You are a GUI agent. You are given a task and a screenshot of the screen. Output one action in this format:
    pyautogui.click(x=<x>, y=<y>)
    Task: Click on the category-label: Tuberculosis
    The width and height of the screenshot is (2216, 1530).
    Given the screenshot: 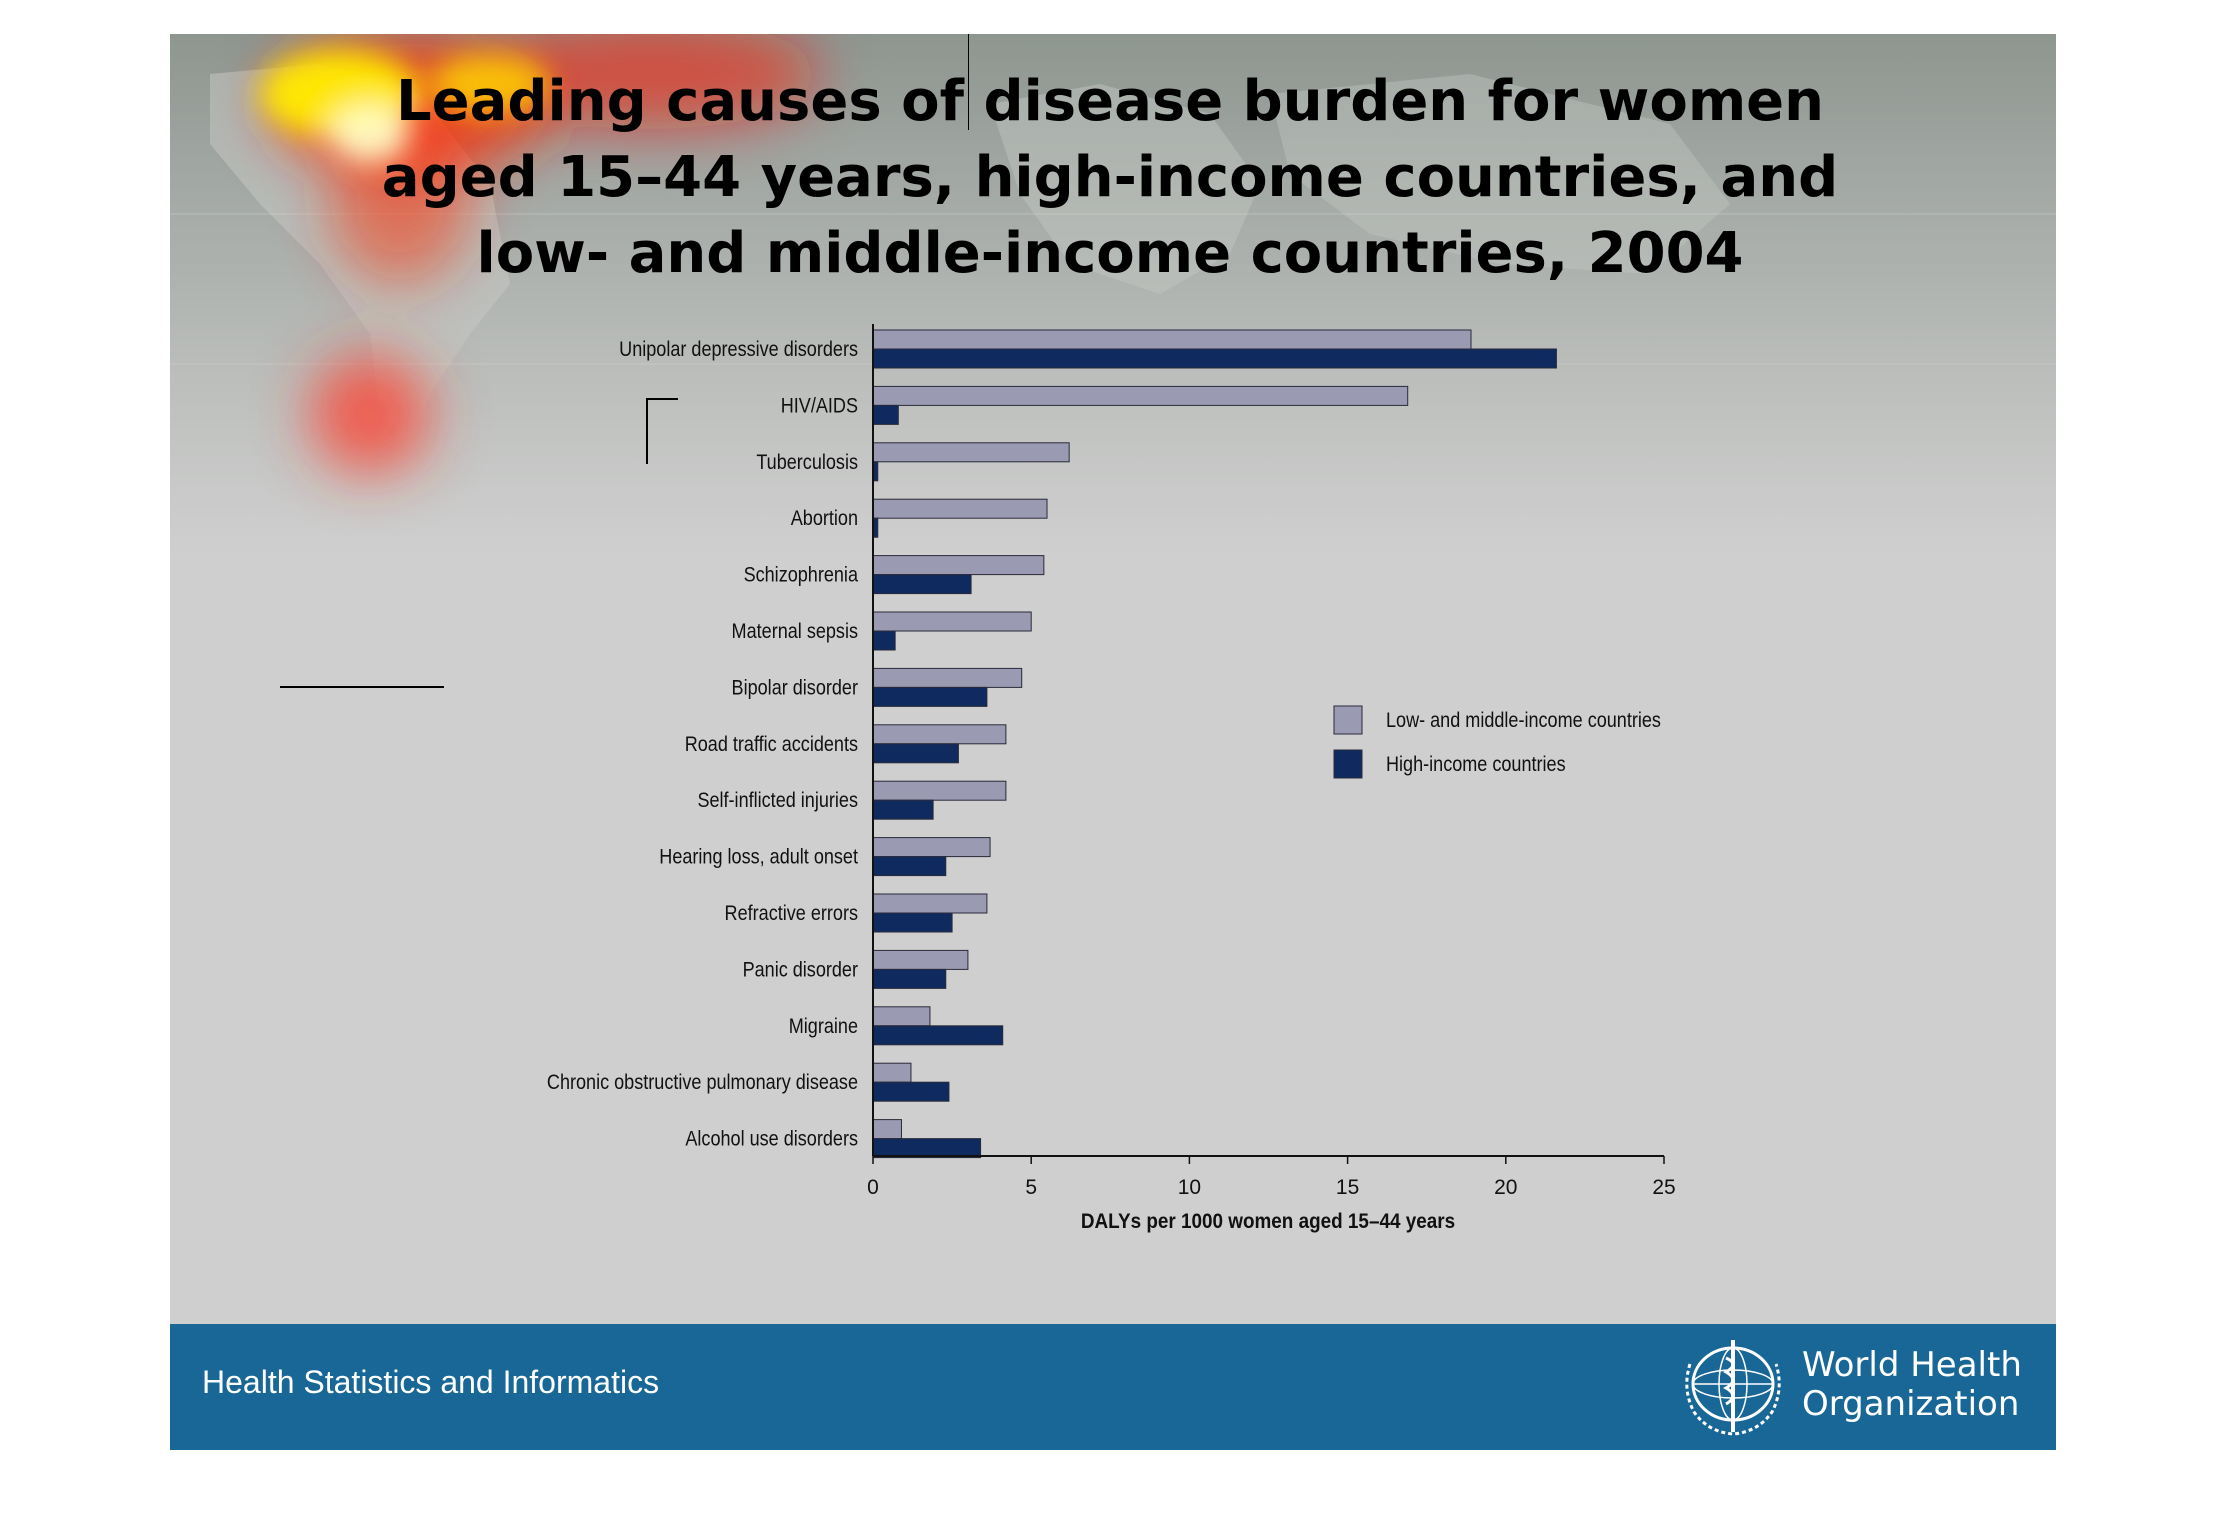 What is the action you would take?
    pyautogui.click(x=807, y=463)
    